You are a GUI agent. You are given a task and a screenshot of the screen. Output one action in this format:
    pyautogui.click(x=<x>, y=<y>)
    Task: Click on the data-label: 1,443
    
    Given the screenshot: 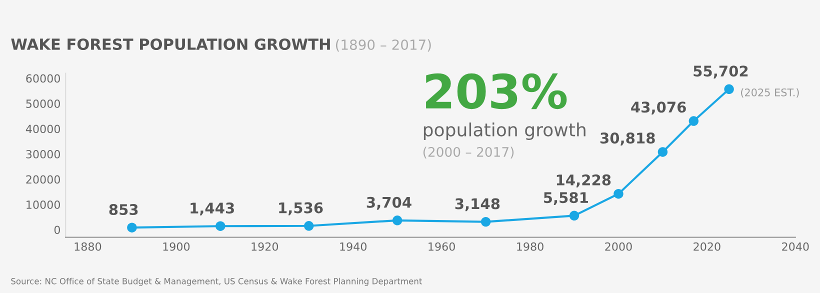 What is the action you would take?
    pyautogui.click(x=212, y=209)
    